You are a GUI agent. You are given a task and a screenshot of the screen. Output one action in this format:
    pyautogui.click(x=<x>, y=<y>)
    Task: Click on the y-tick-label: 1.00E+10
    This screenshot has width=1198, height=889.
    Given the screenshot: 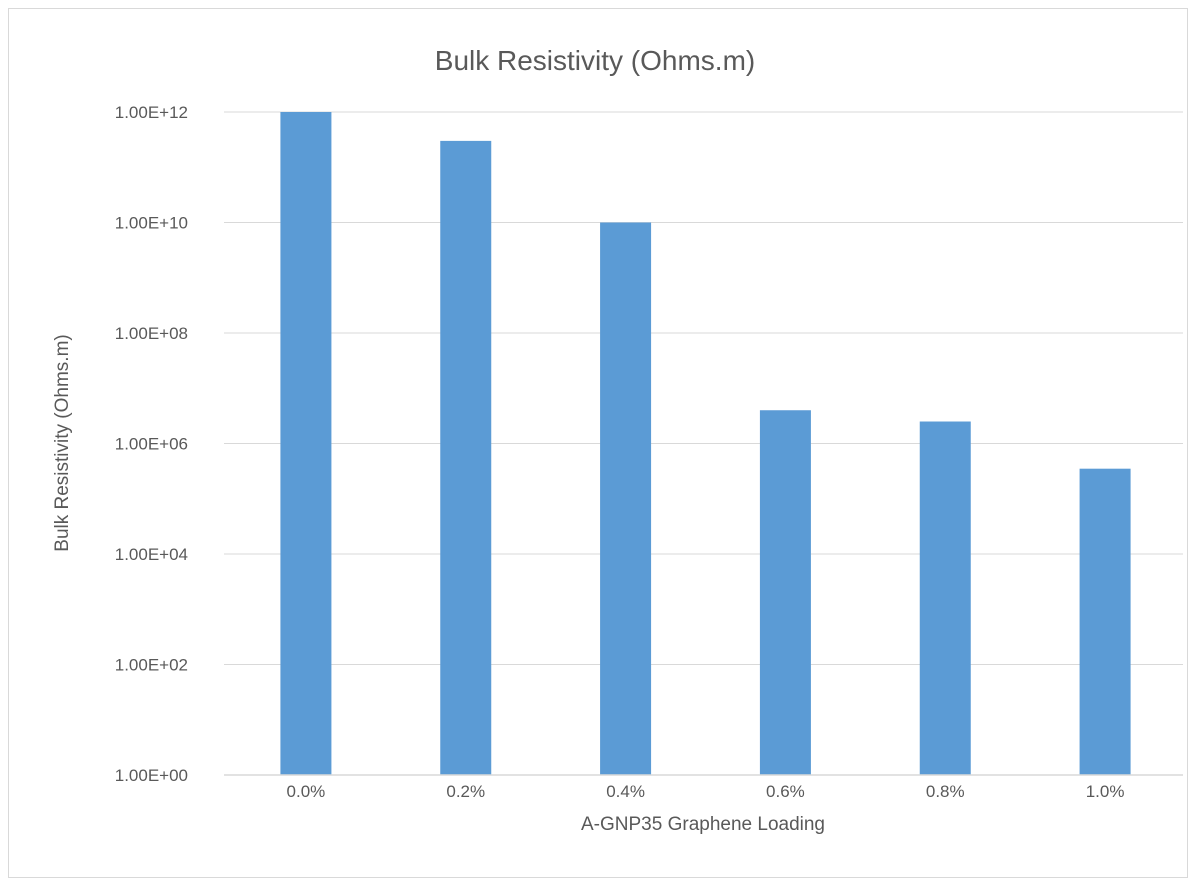 What is the action you would take?
    pyautogui.click(x=151, y=223)
    